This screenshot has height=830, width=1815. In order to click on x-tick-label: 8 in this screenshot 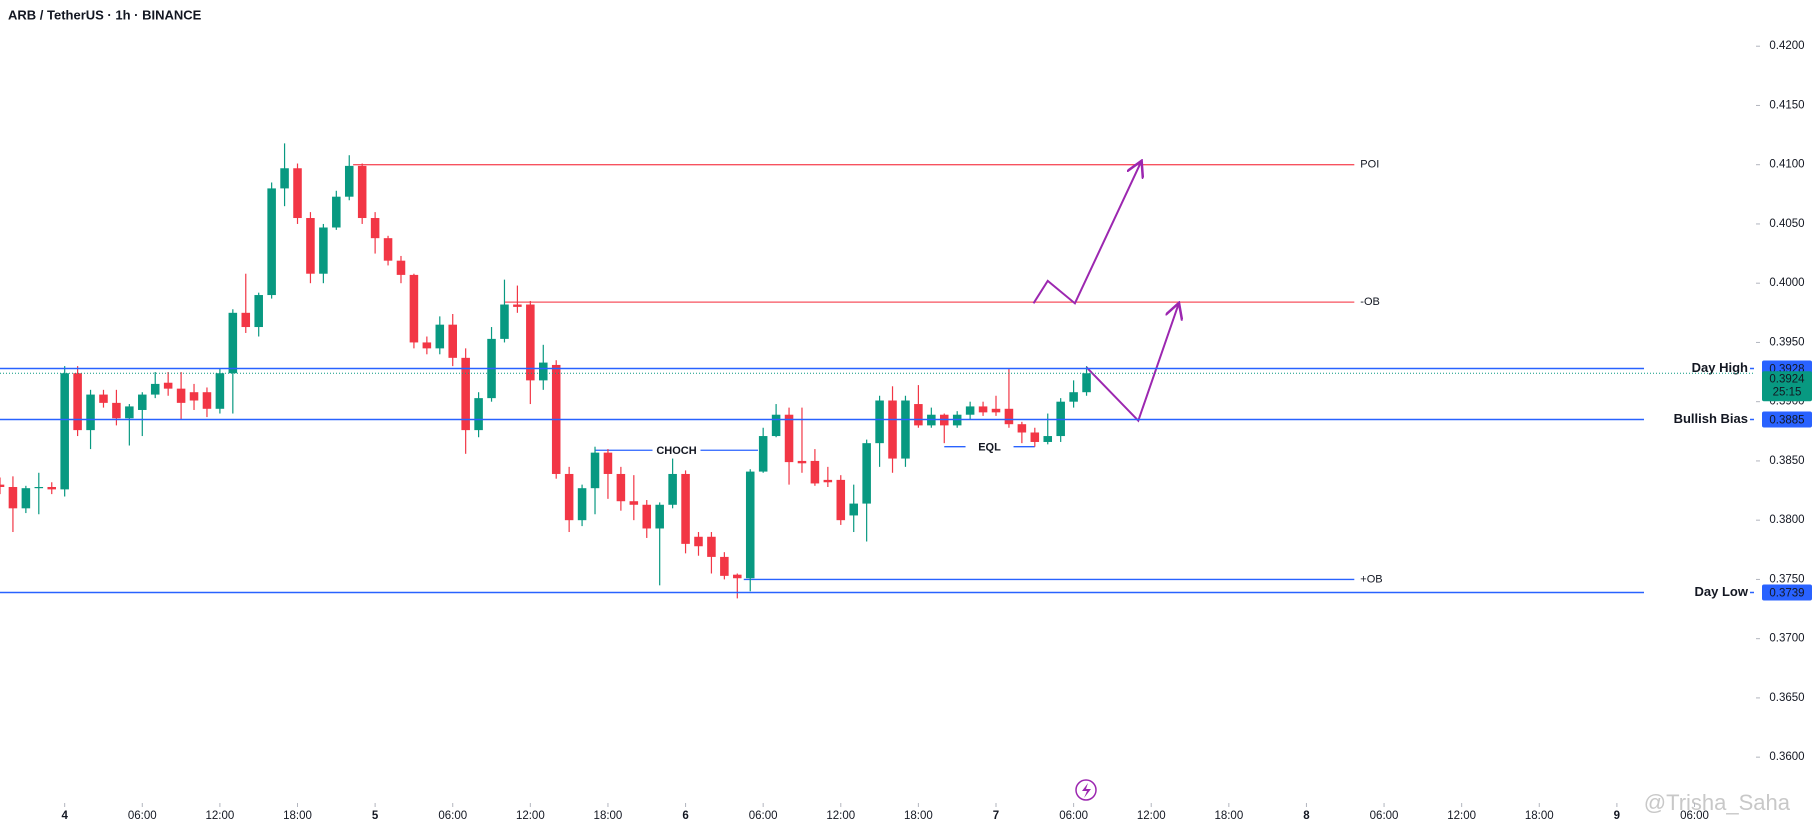, I will do `click(1306, 816)`.